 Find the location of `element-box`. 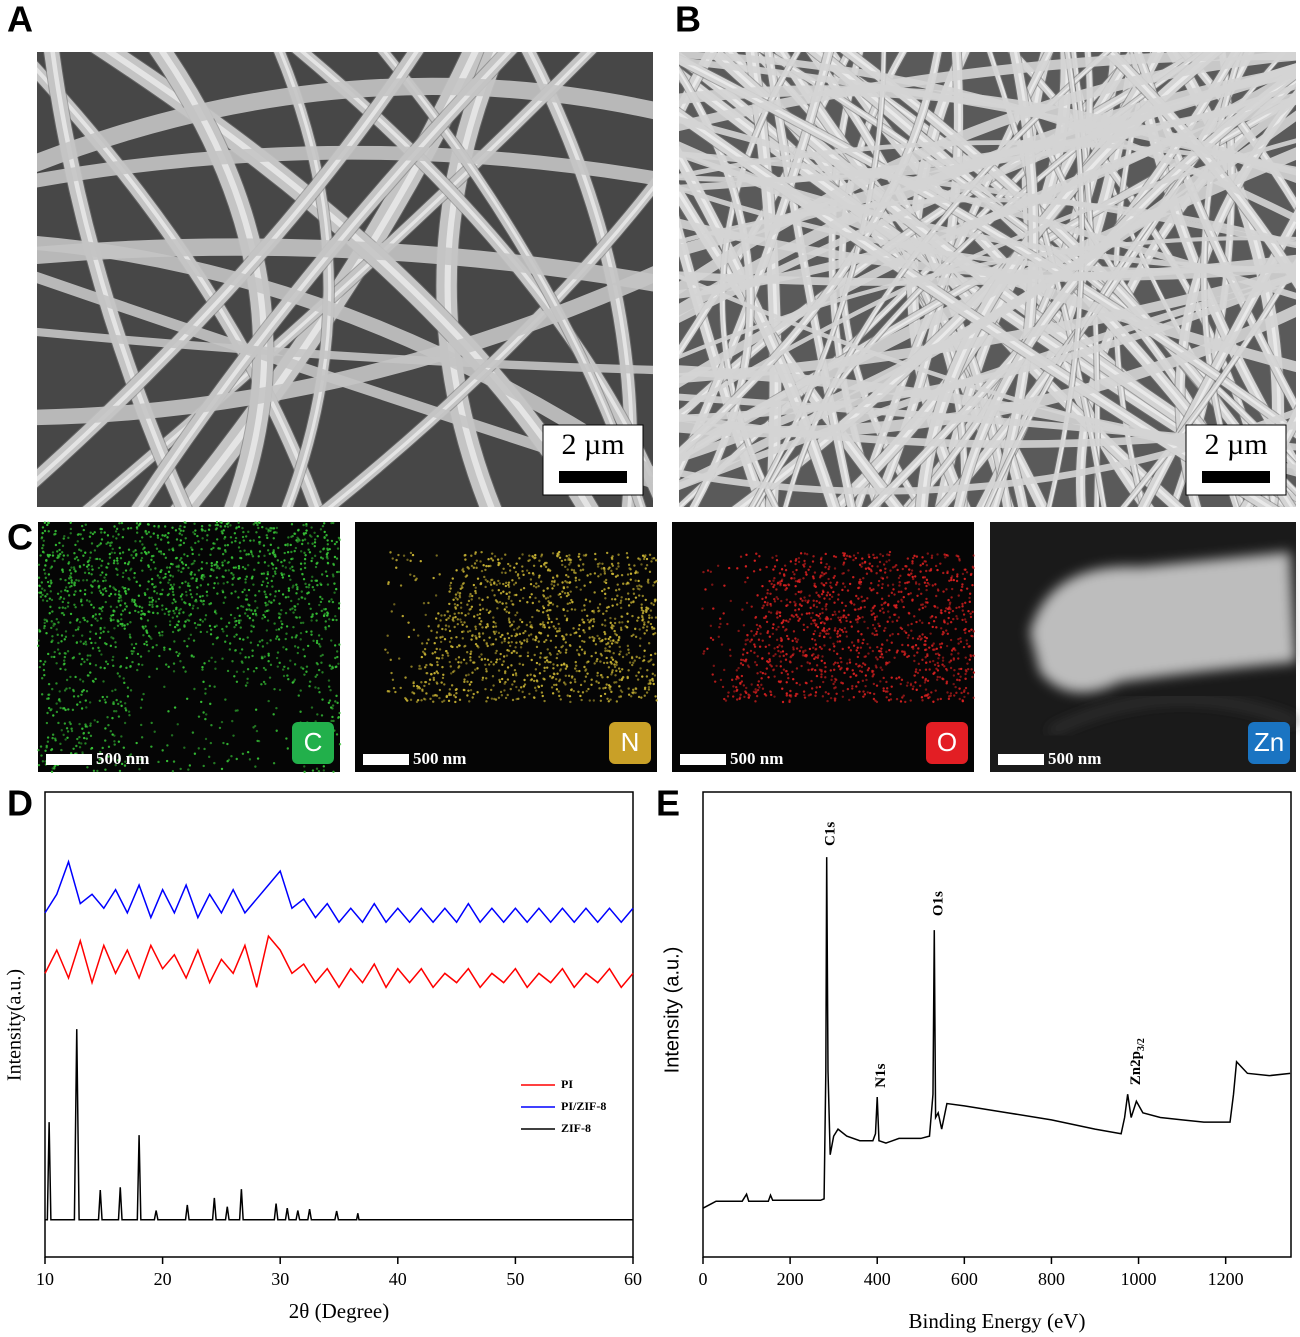

element-box is located at coordinates (630, 743).